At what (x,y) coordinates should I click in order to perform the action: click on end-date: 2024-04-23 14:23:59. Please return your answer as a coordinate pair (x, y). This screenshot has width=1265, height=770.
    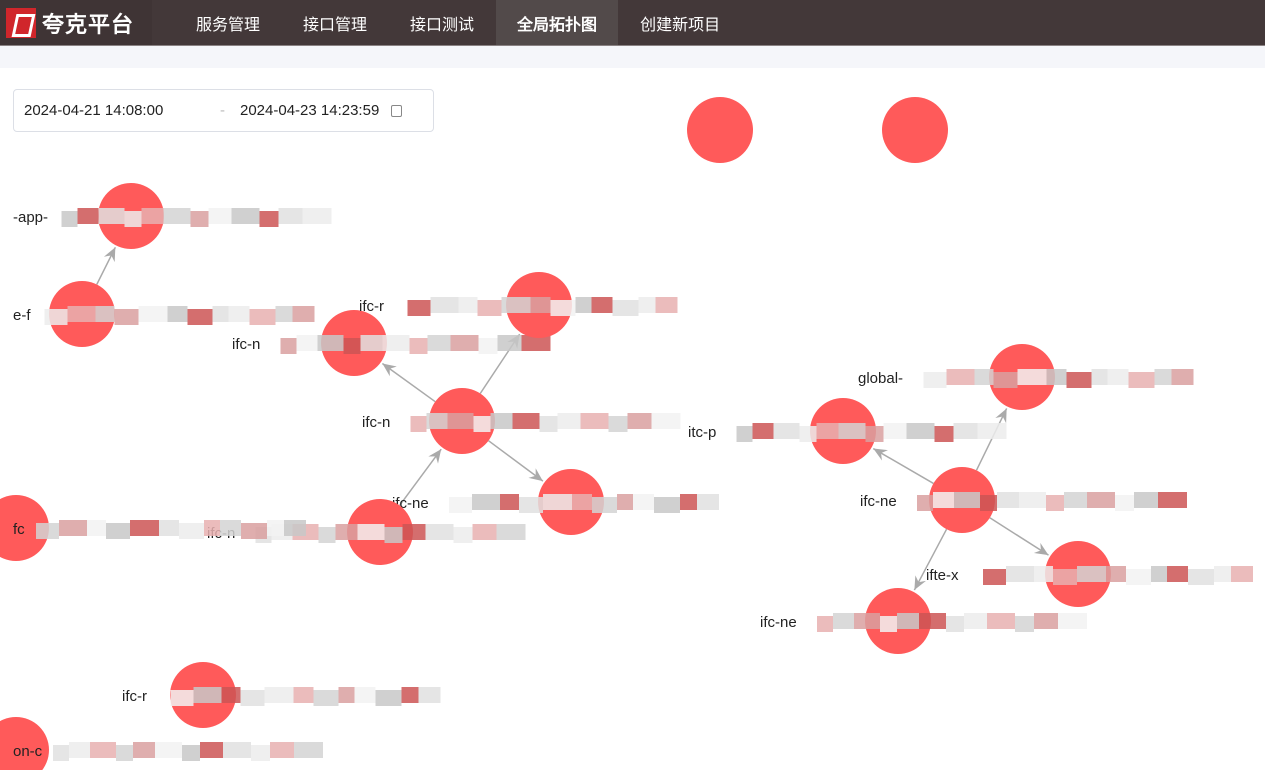
    Looking at the image, I should click on (310, 110).